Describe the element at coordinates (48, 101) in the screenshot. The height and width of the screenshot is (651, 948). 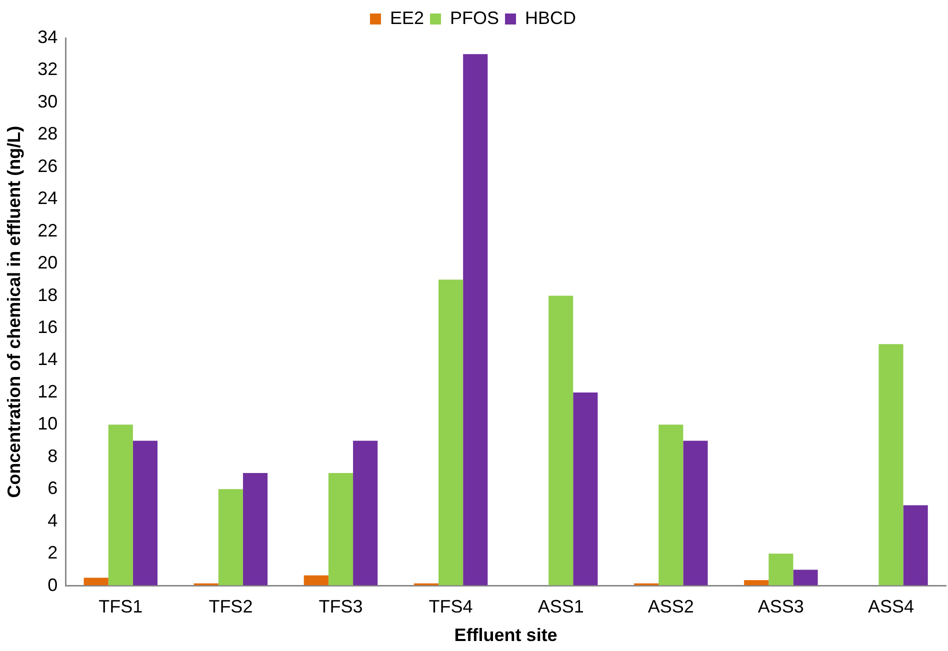
I see `y-tick-label: 30` at that location.